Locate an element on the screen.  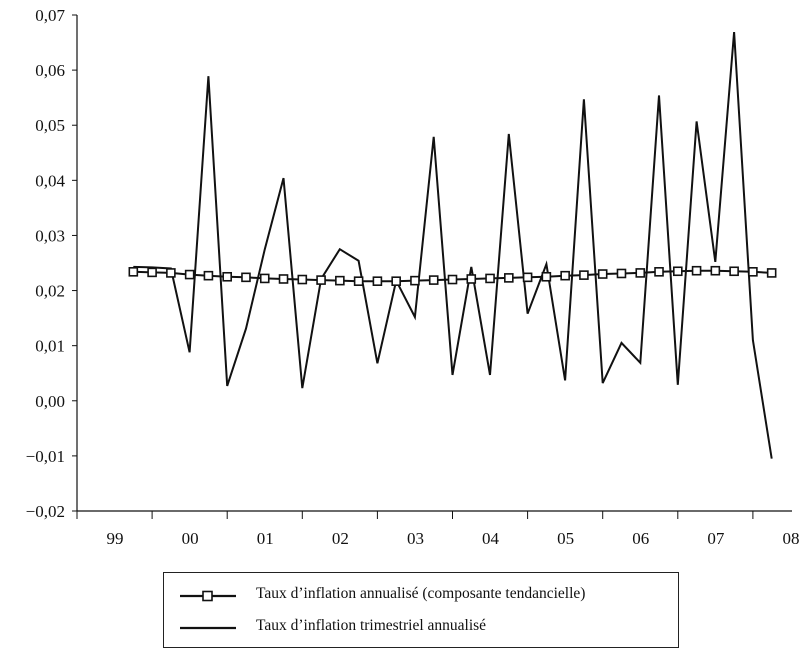
x-axis-ticks: 99 00 01 02 03 04 05 06 07 08 is located at coordinates (440, 529).